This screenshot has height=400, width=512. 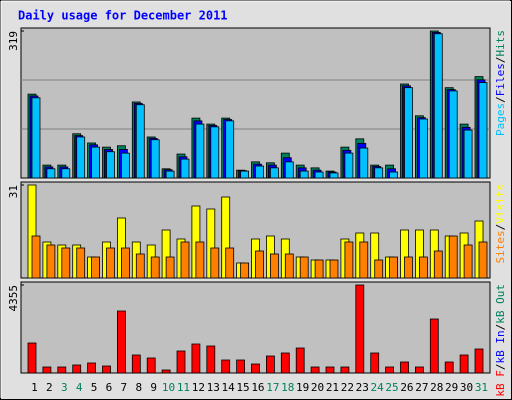 What do you see at coordinates (500, 340) in the screenshot?
I see `legend: kB F/kB In/kB Out` at bounding box center [500, 340].